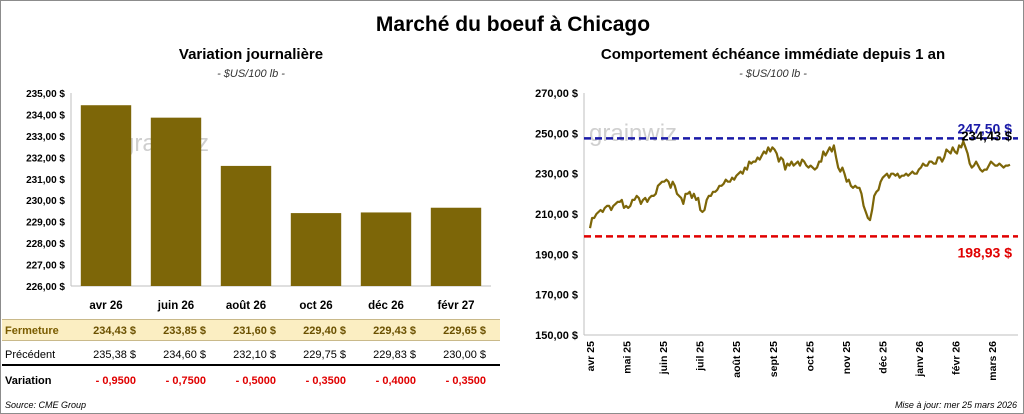  What do you see at coordinates (246, 306) in the screenshot?
I see `x-tick-label: août 26` at bounding box center [246, 306].